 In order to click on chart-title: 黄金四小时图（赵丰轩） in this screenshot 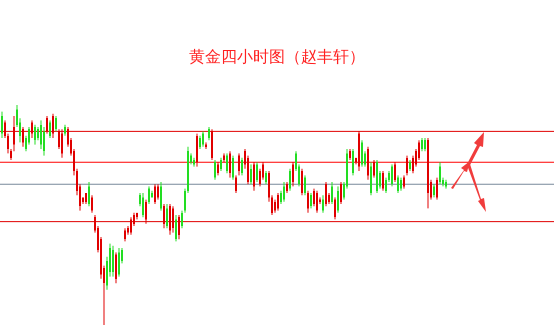, I will do `click(277, 56)`.